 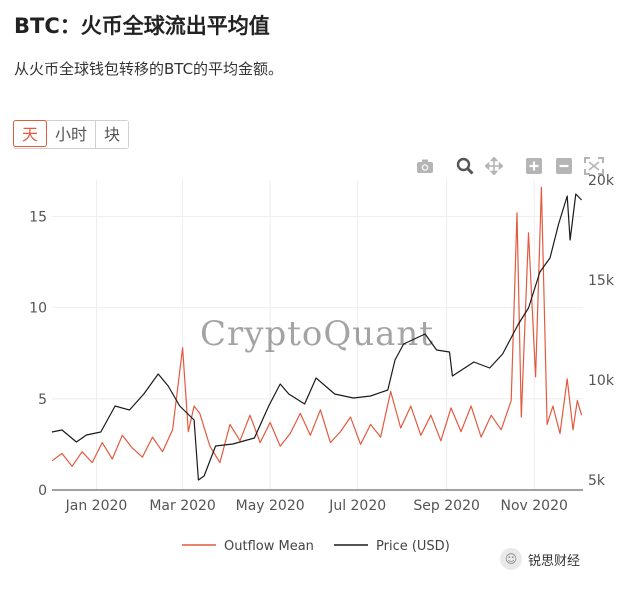 I want to click on zoom-out-icon, so click(x=564, y=166).